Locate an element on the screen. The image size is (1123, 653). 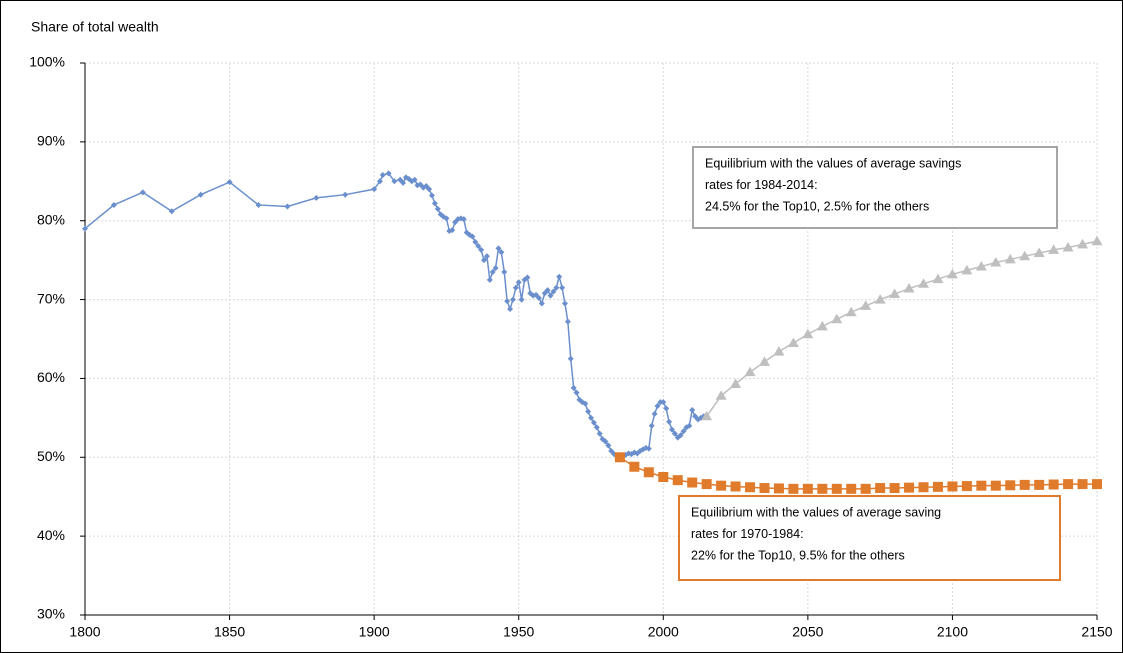
annotation-text: 24.5% for the Top10, 2.5% for the others is located at coordinates (817, 206).